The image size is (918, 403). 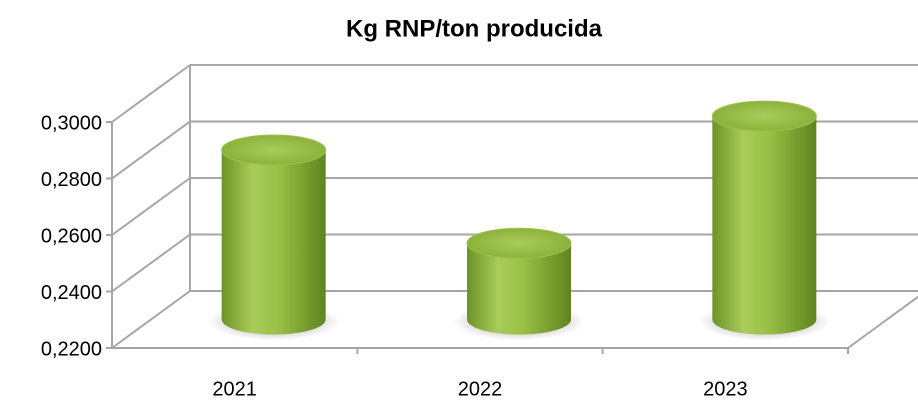 What do you see at coordinates (725, 389) in the screenshot?
I see `x-tick-label: 2023` at bounding box center [725, 389].